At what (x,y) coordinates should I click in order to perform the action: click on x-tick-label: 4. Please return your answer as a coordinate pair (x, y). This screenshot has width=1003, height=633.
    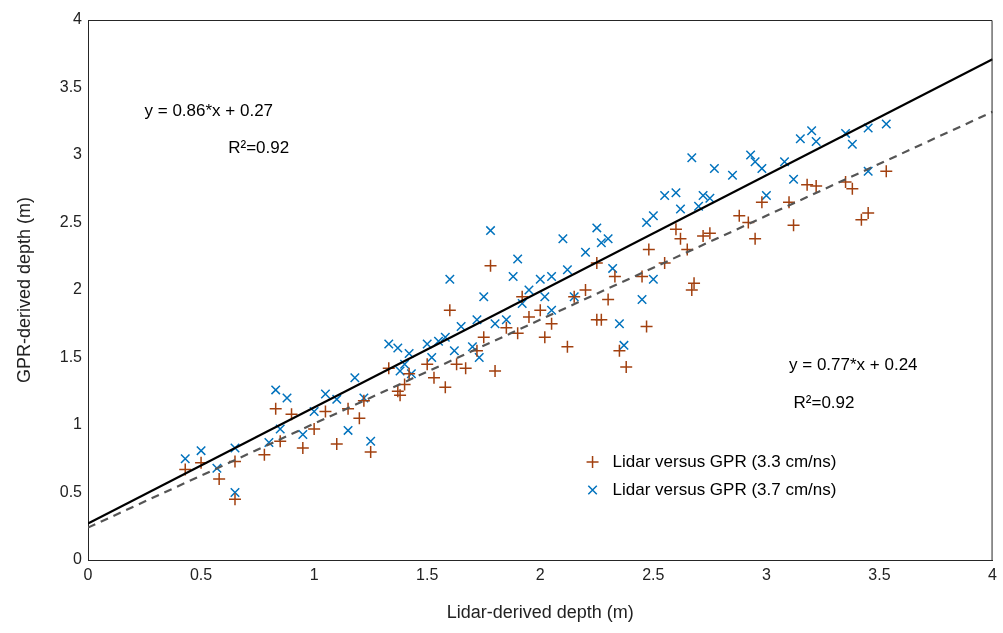
    Looking at the image, I should click on (993, 575).